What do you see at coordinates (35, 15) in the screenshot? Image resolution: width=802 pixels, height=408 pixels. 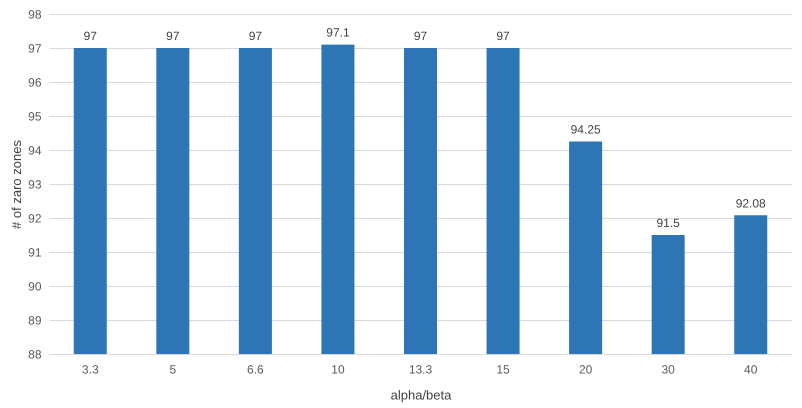 I see `y-tick-label: 98` at bounding box center [35, 15].